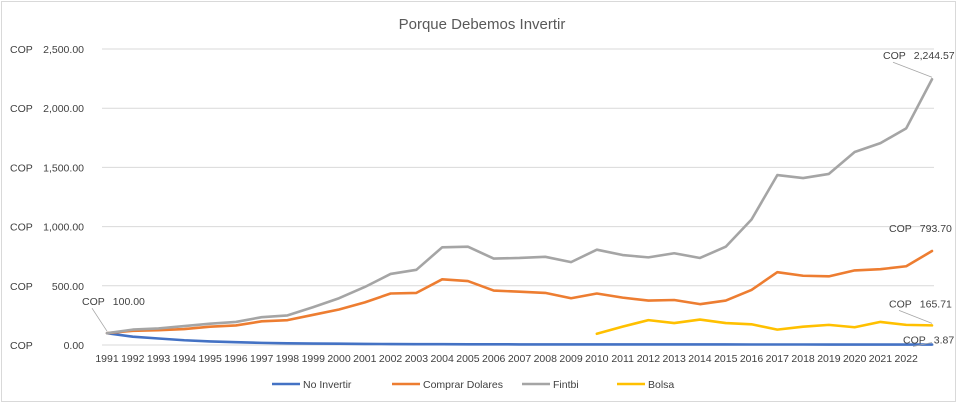 The width and height of the screenshot is (958, 404). Describe the element at coordinates (463, 385) in the screenshot. I see `legend-label: Comprar Dolares` at that location.